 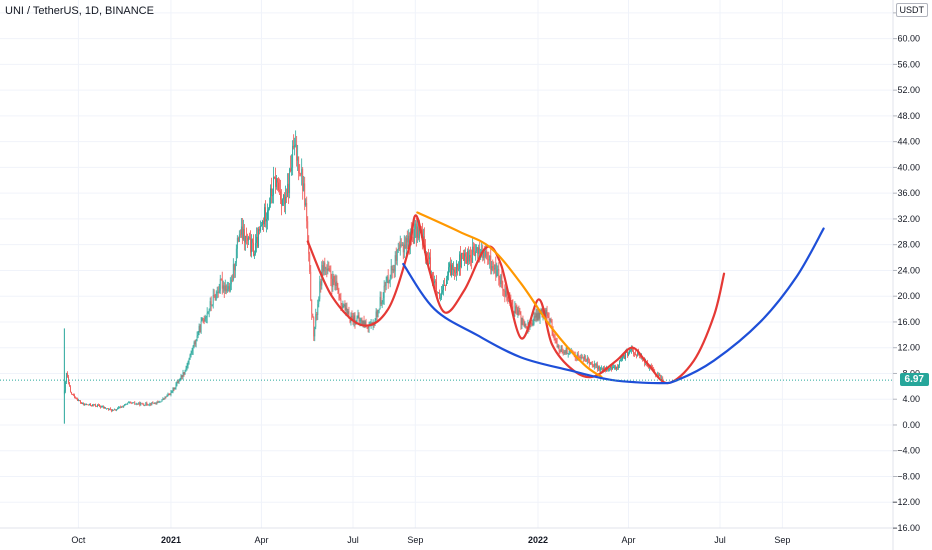 What do you see at coordinates (908, 322) in the screenshot?
I see `price-tick-label: 16.00` at bounding box center [908, 322].